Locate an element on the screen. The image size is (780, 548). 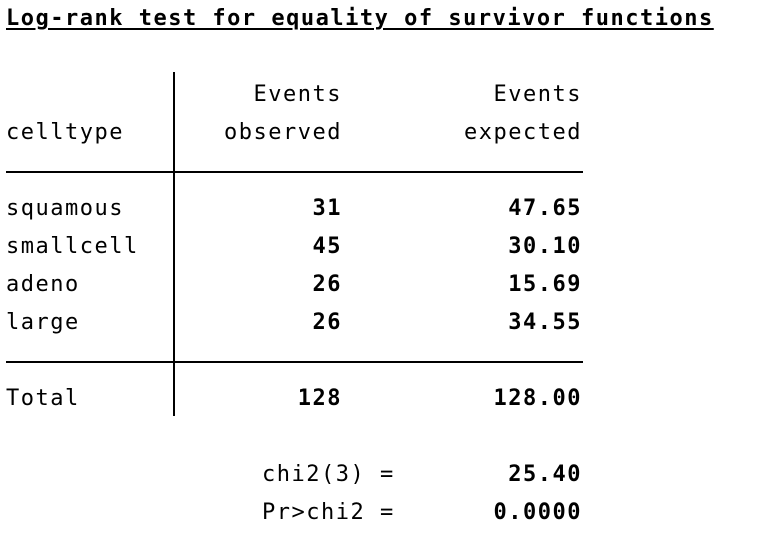
expected-header-line2: expected is located at coordinates (523, 132).